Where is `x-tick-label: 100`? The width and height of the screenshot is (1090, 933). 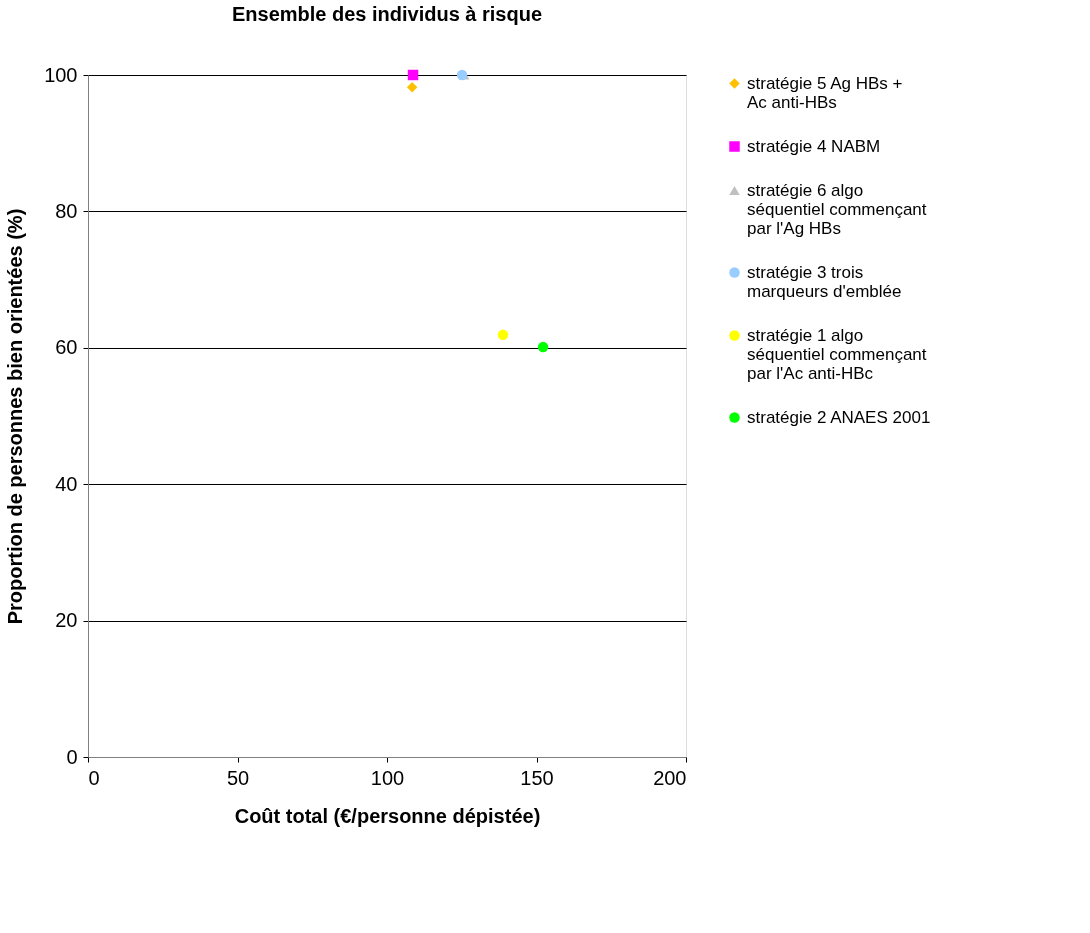
x-tick-label: 100 is located at coordinates (387, 777).